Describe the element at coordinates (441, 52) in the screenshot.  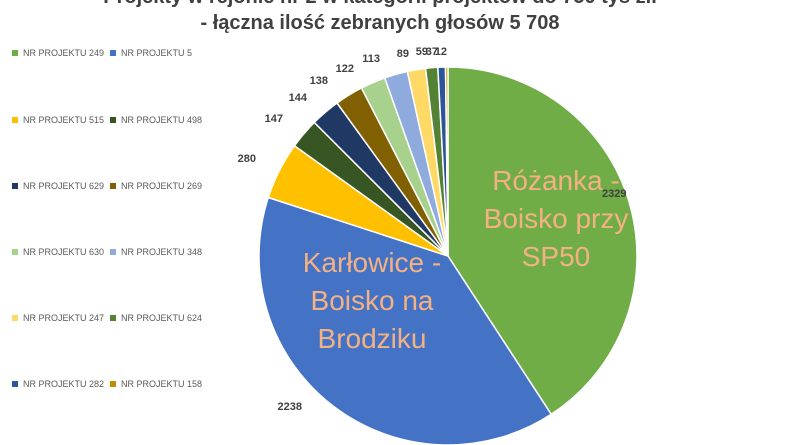
I see `data-label: 12` at that location.